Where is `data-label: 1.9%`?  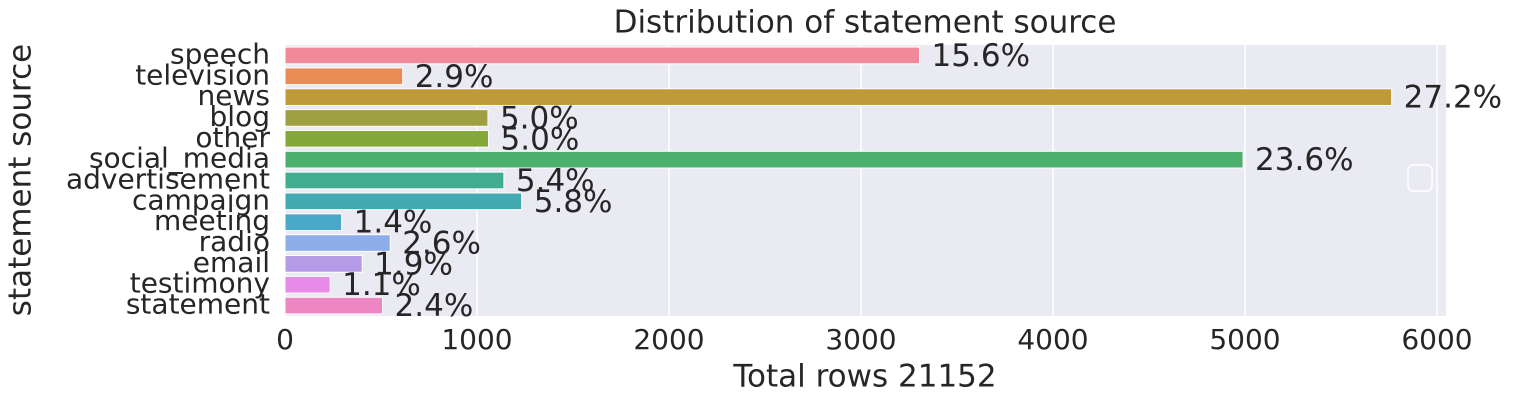 data-label: 1.9% is located at coordinates (413, 264).